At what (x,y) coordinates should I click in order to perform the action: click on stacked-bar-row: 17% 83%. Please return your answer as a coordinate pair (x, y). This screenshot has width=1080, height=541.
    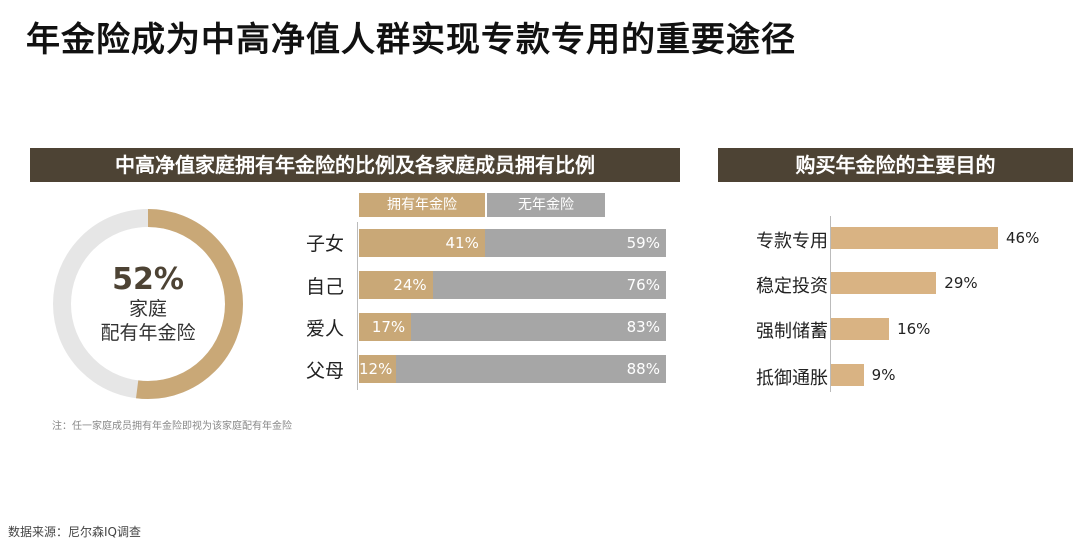
    Looking at the image, I should click on (512, 327).